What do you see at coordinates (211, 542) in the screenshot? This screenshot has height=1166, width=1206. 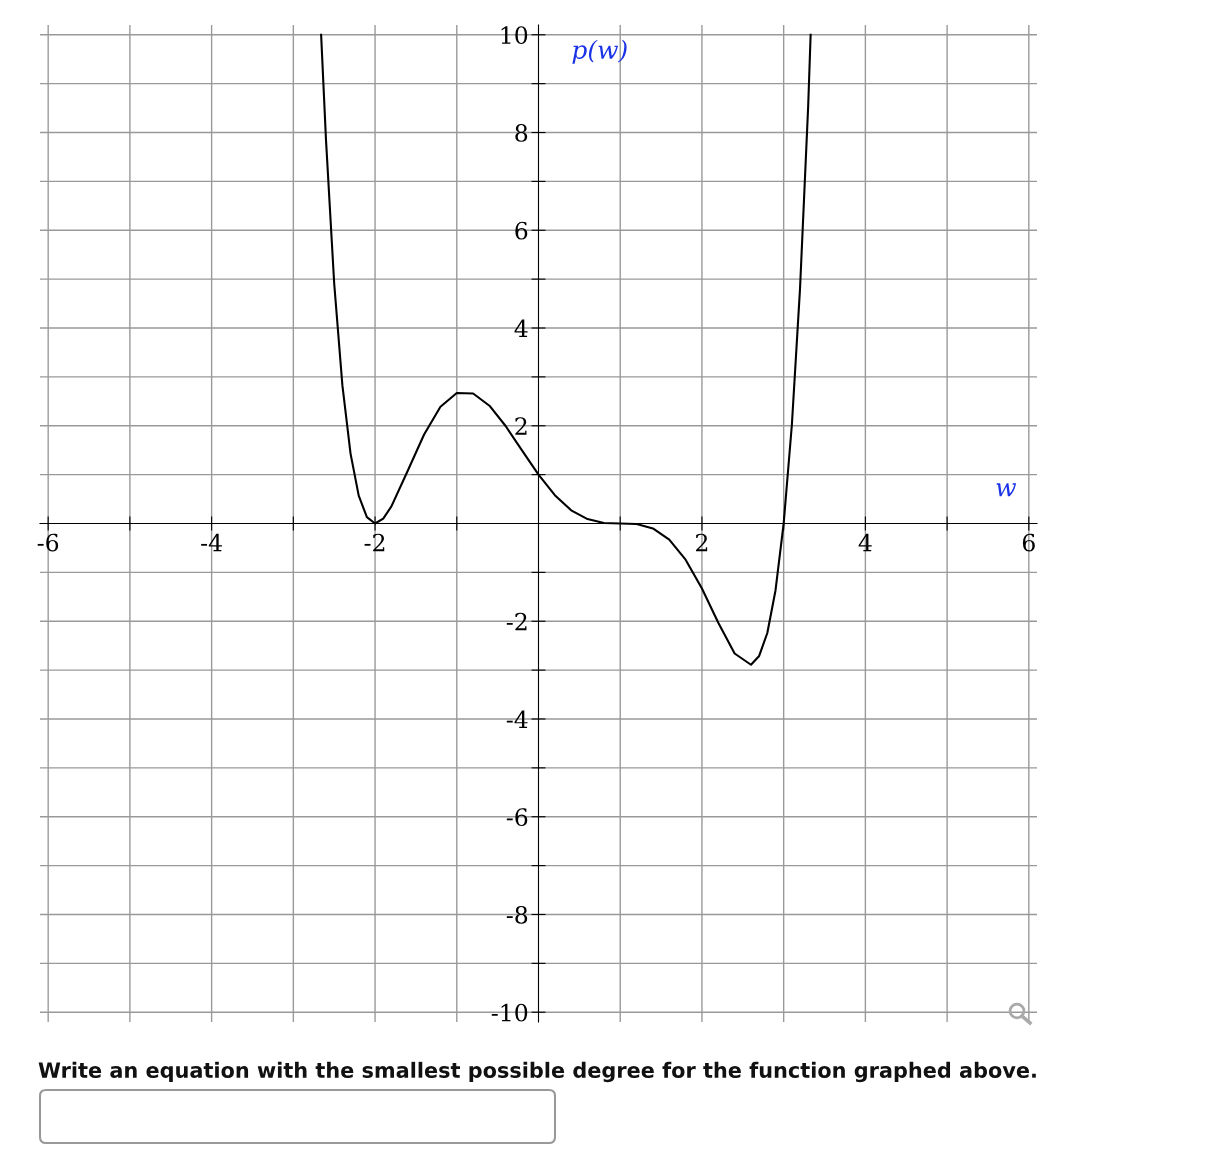 I see `x-tick-label: -4` at bounding box center [211, 542].